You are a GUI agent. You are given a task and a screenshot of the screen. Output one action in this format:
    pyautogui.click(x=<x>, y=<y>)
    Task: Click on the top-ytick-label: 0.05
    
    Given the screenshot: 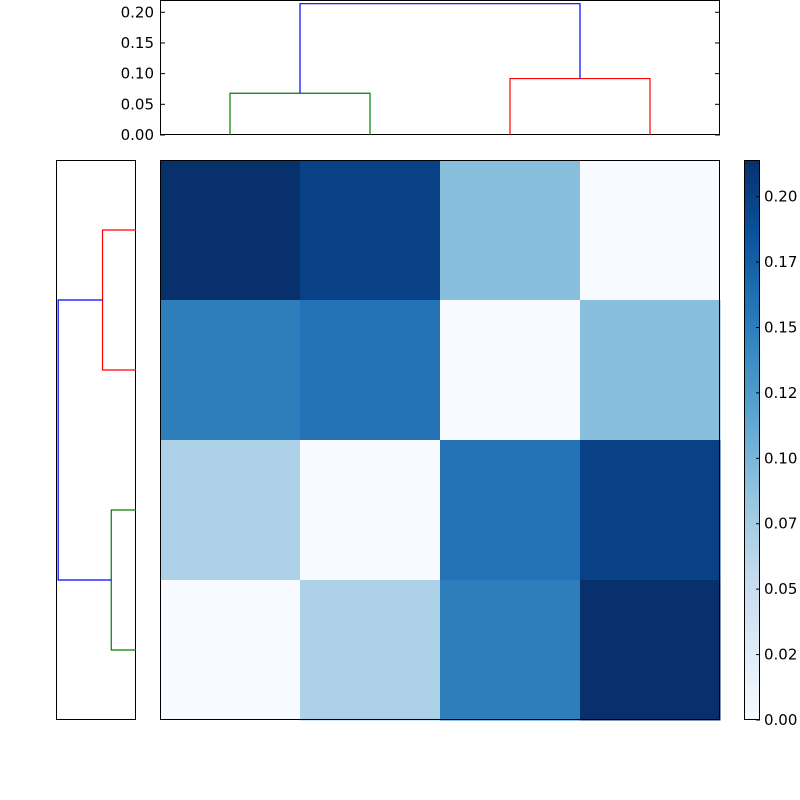 What is the action you would take?
    pyautogui.click(x=137, y=104)
    